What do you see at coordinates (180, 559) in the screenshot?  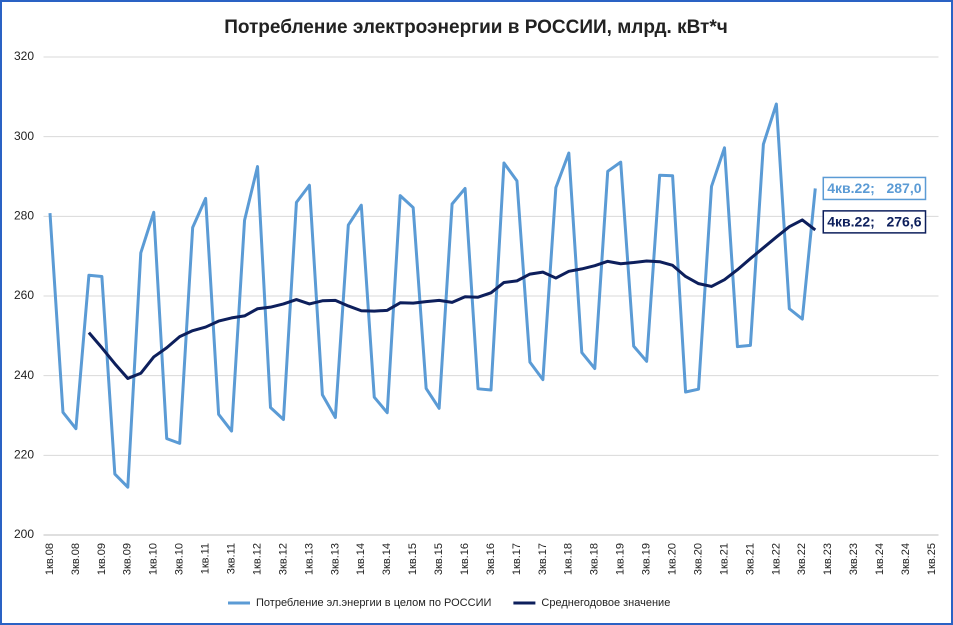 I see `x-tick-label: 3кв.10` at bounding box center [180, 559].